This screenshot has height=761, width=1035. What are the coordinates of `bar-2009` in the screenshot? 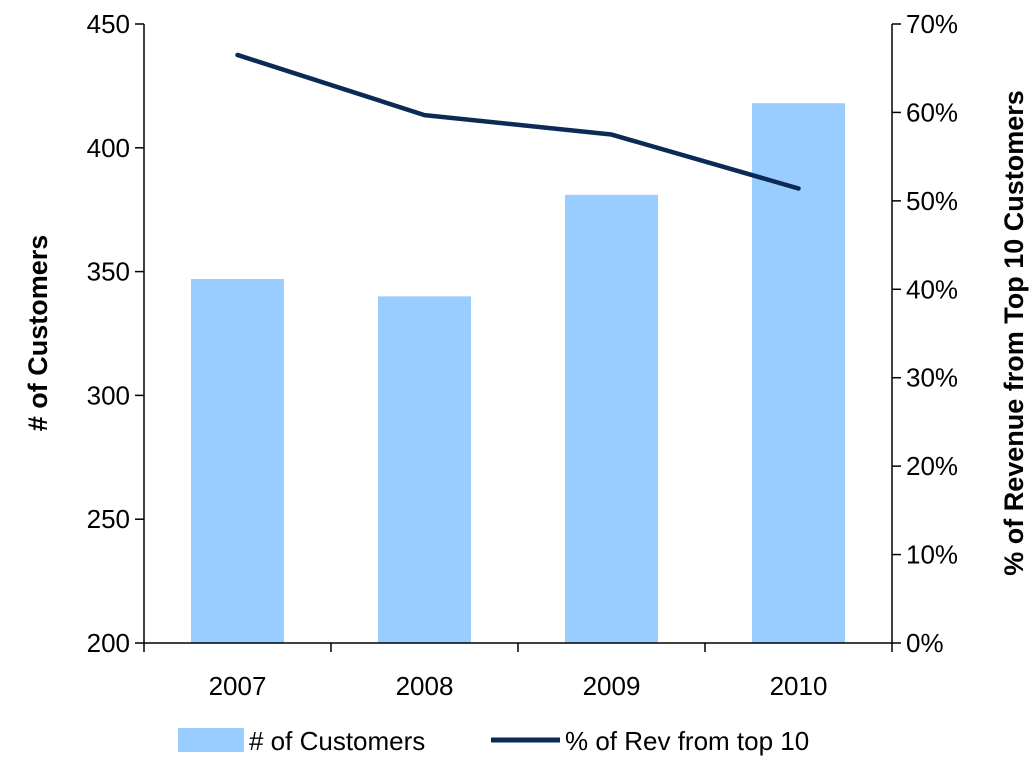 It's located at (611, 419).